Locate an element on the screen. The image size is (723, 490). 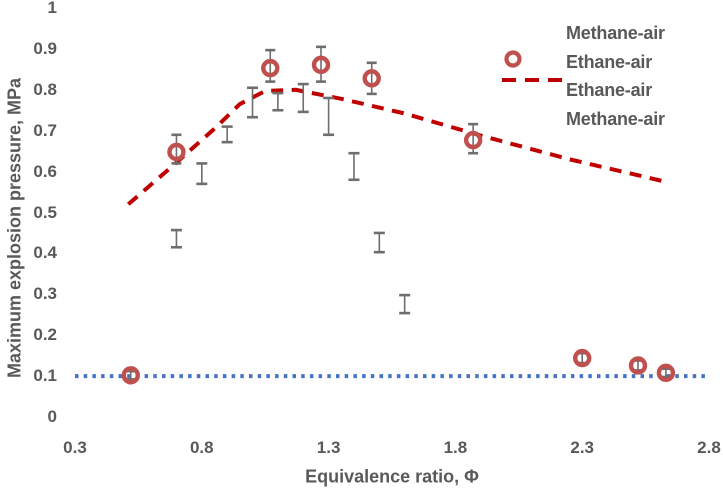
x-tick-label: 0.3 is located at coordinates (75, 447).